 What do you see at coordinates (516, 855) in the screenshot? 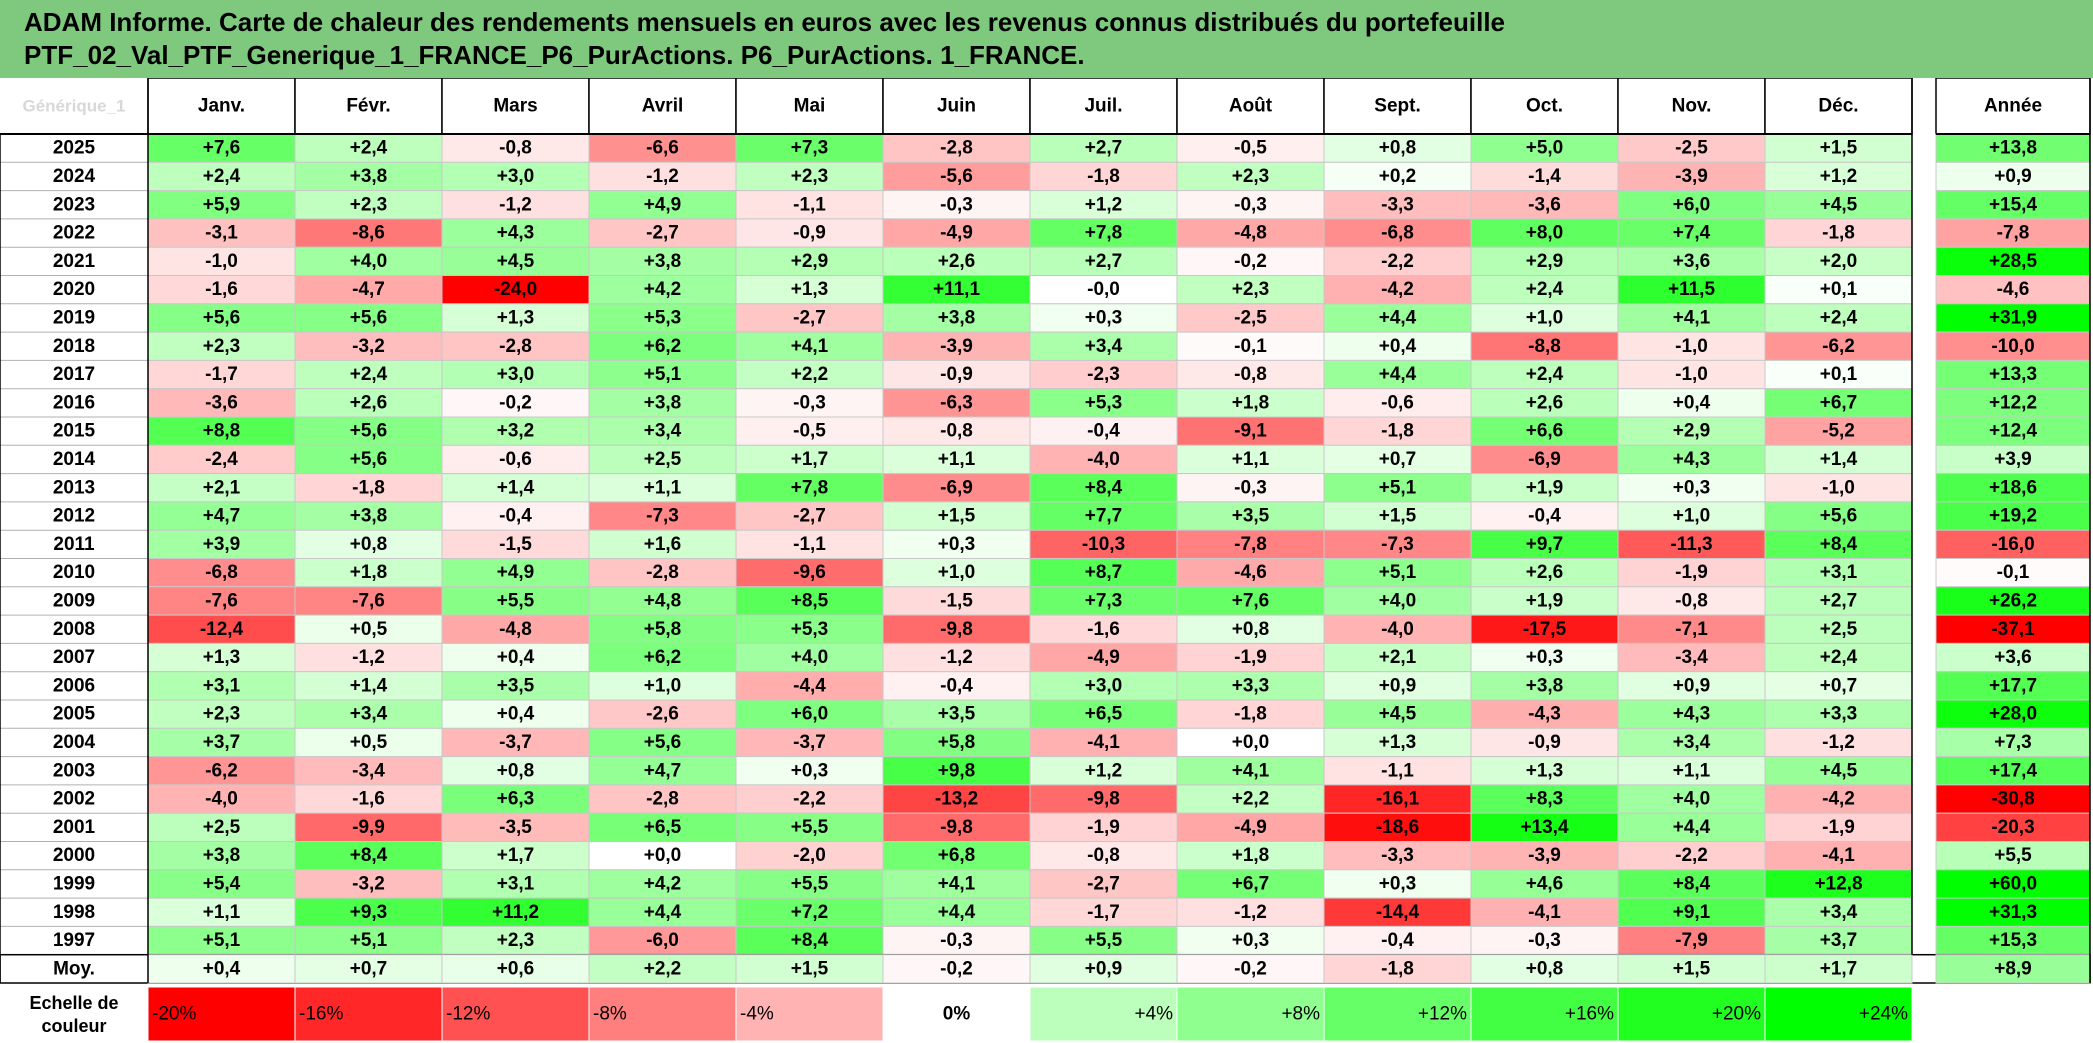
I see `cell-value: +1,7` at bounding box center [516, 855].